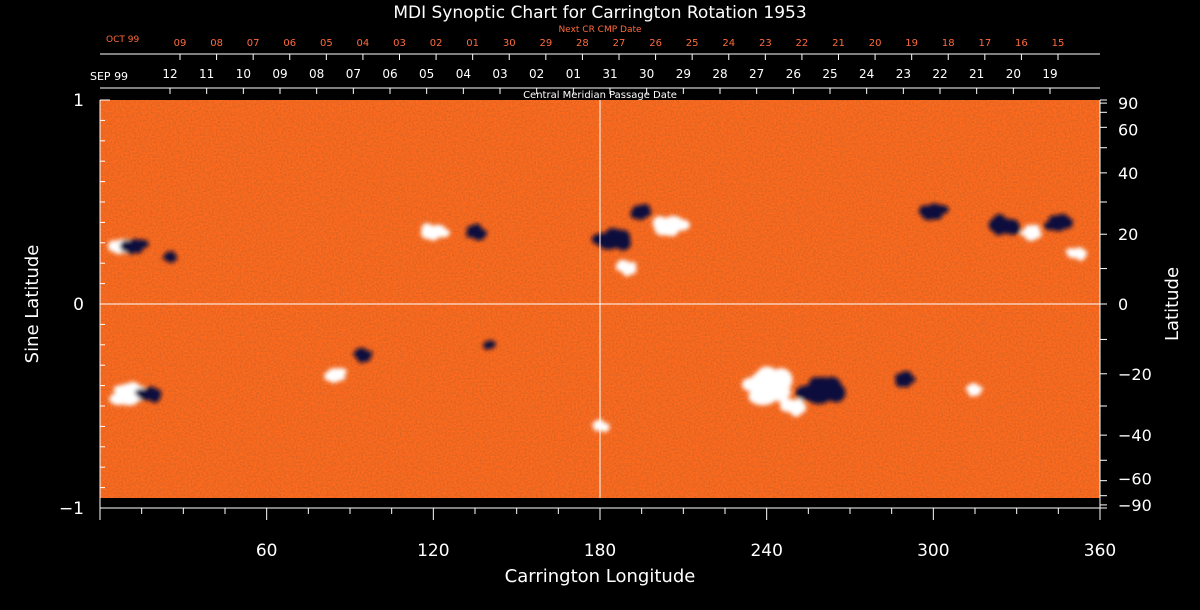 This screenshot has height=610, width=1200. What do you see at coordinates (976, 74) in the screenshot?
I see `cmp-date-label: 21` at bounding box center [976, 74].